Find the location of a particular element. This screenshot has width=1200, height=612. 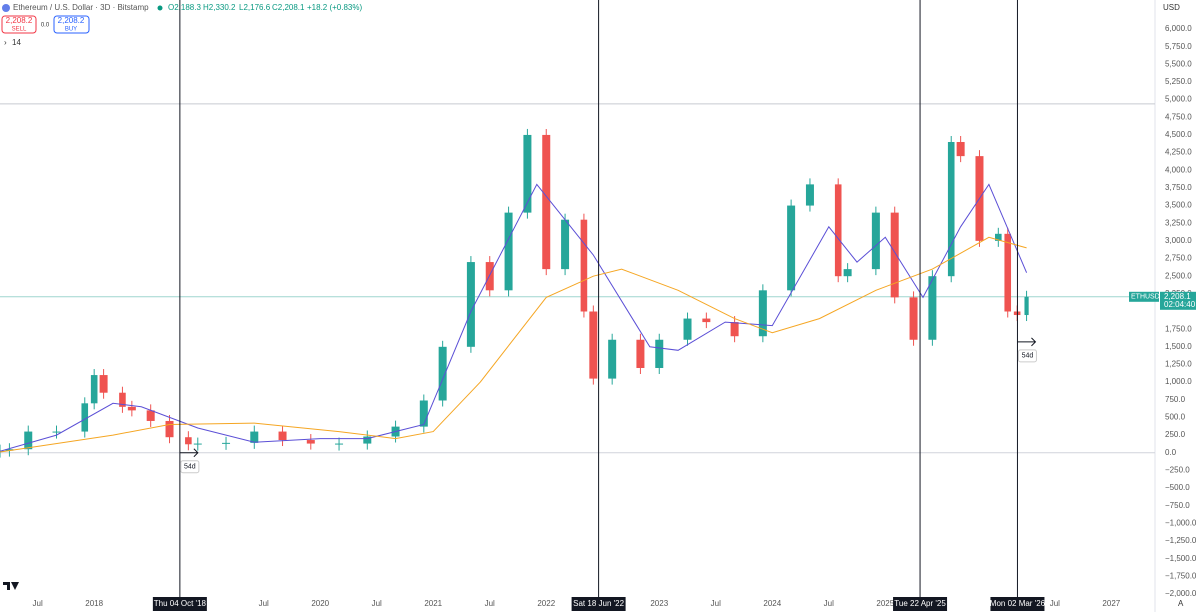

x-tick-label: 2021 is located at coordinates (433, 603).